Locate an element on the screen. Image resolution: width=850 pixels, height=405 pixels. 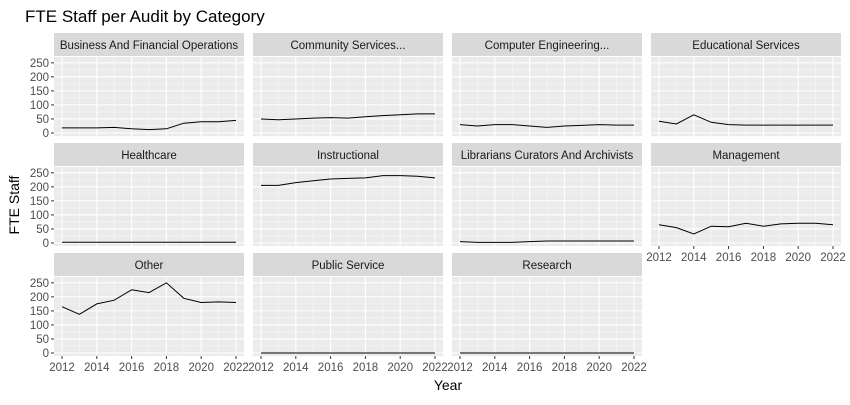
facet-panel: Research 2012 2014 2016 2018 2020 2022 is located at coordinates (547, 313).